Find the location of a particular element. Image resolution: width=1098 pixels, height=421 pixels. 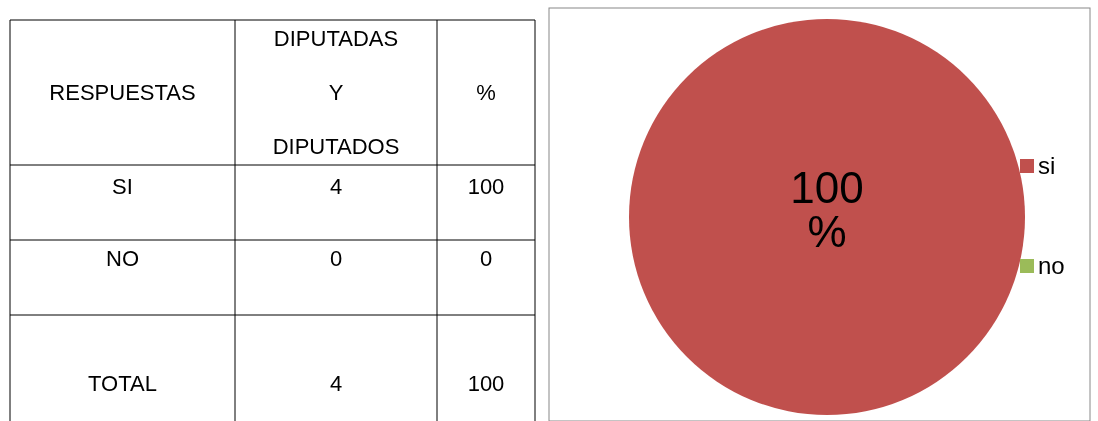

category-label: % is located at coordinates (486, 92).